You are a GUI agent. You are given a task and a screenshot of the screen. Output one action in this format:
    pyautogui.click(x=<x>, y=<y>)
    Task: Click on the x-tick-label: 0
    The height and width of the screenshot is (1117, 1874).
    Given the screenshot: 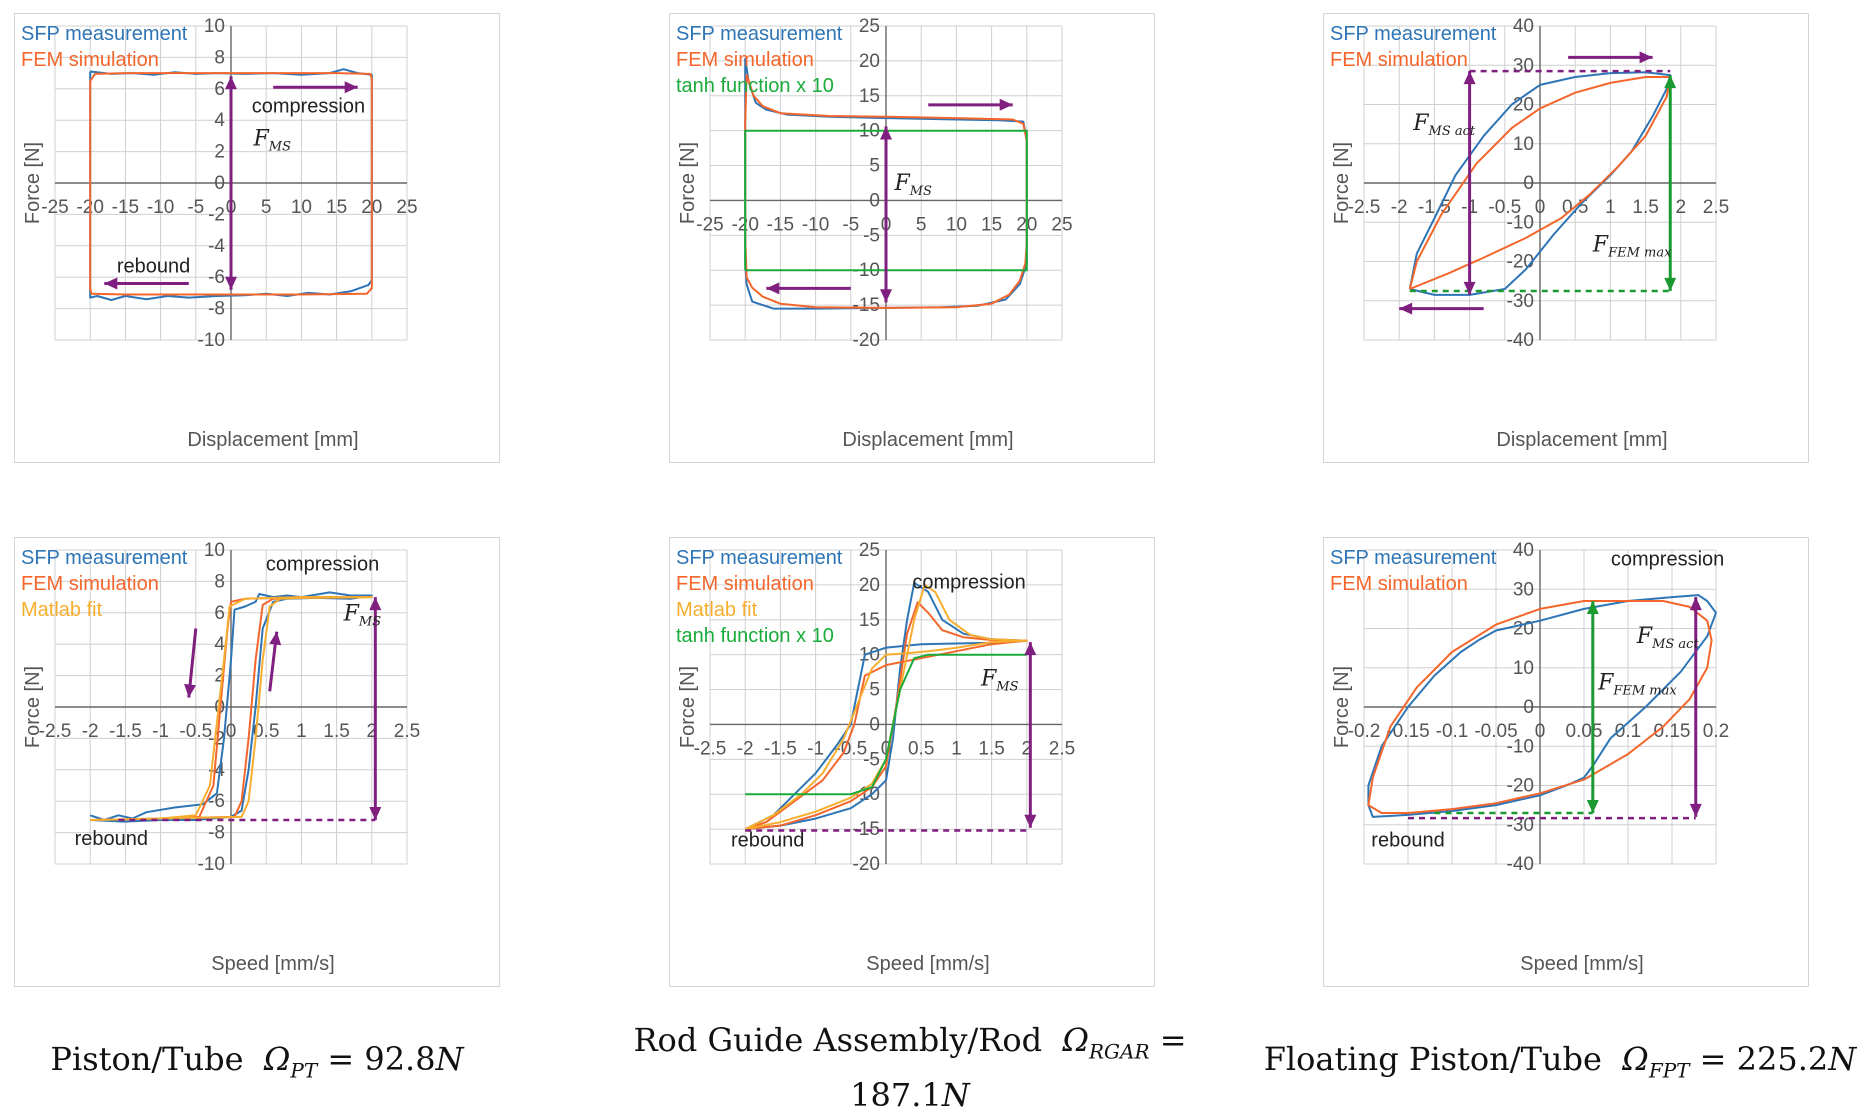 What is the action you would take?
    pyautogui.click(x=886, y=748)
    